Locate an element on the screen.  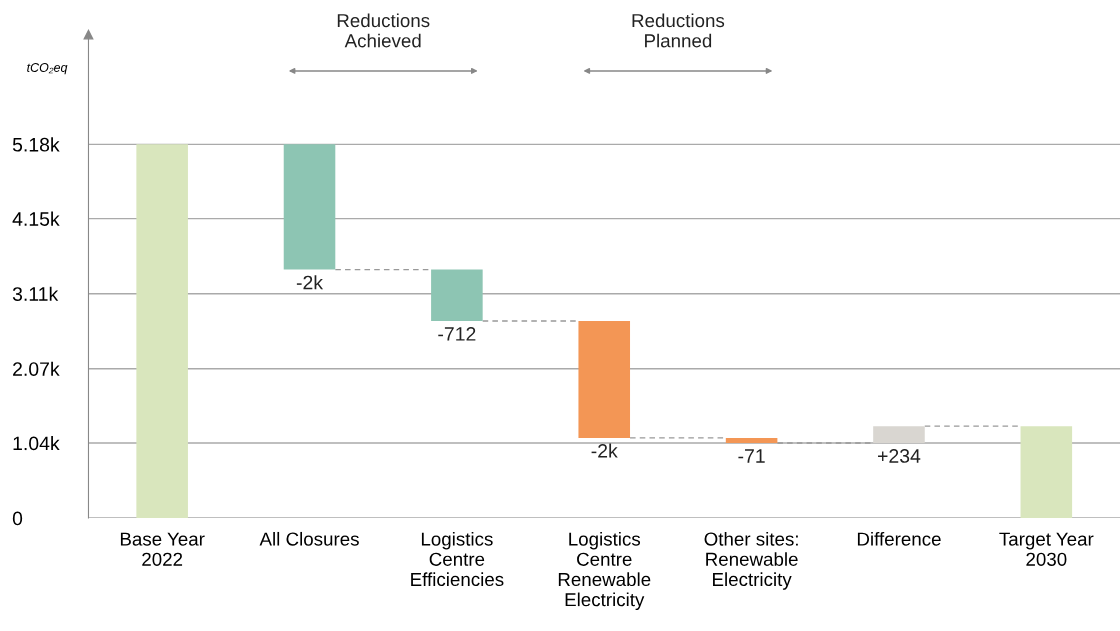
x-tick-label: Other sites: Renewable Electricity is located at coordinates (751, 560).